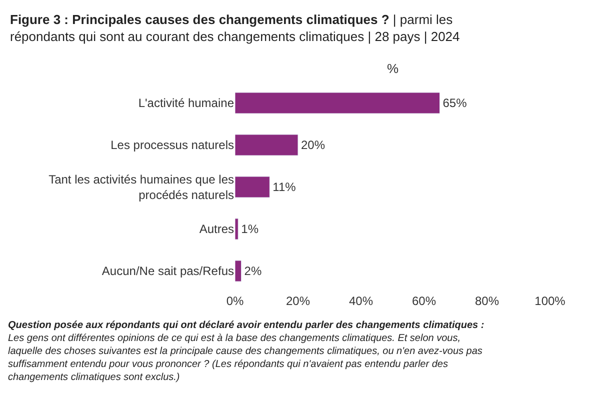 This screenshot has height=397, width=600. What do you see at coordinates (245, 358) in the screenshot?
I see `text: Les gens ont différentes opinions de ce qui est à la base des changements climatiques. Et selon vous, laquelle des choses suivantes est la principale cause des changements climatiques, ou n'en avez-vous pas suffisamment entendu pour vous prononcer ? (Les répondants qui n'avaient pas entendu parler des changements climatiques sont exclus.)` at bounding box center [245, 358].